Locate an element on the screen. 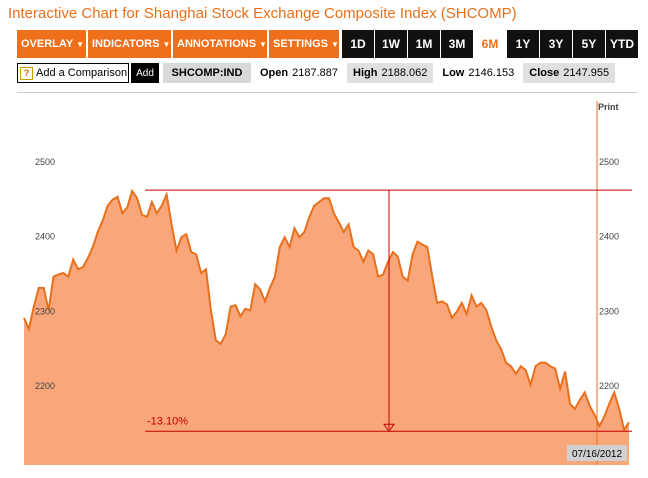 The width and height of the screenshot is (648, 478). question-icon: ? is located at coordinates (26, 73).